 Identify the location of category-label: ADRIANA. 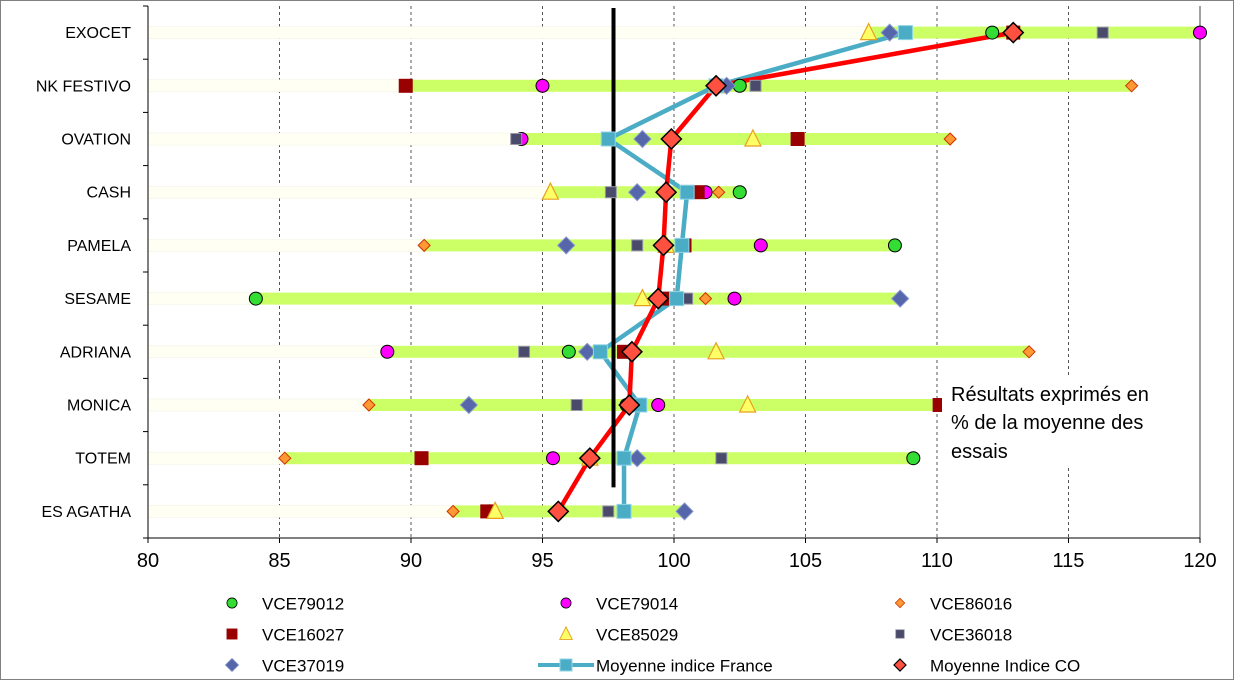
(95, 352).